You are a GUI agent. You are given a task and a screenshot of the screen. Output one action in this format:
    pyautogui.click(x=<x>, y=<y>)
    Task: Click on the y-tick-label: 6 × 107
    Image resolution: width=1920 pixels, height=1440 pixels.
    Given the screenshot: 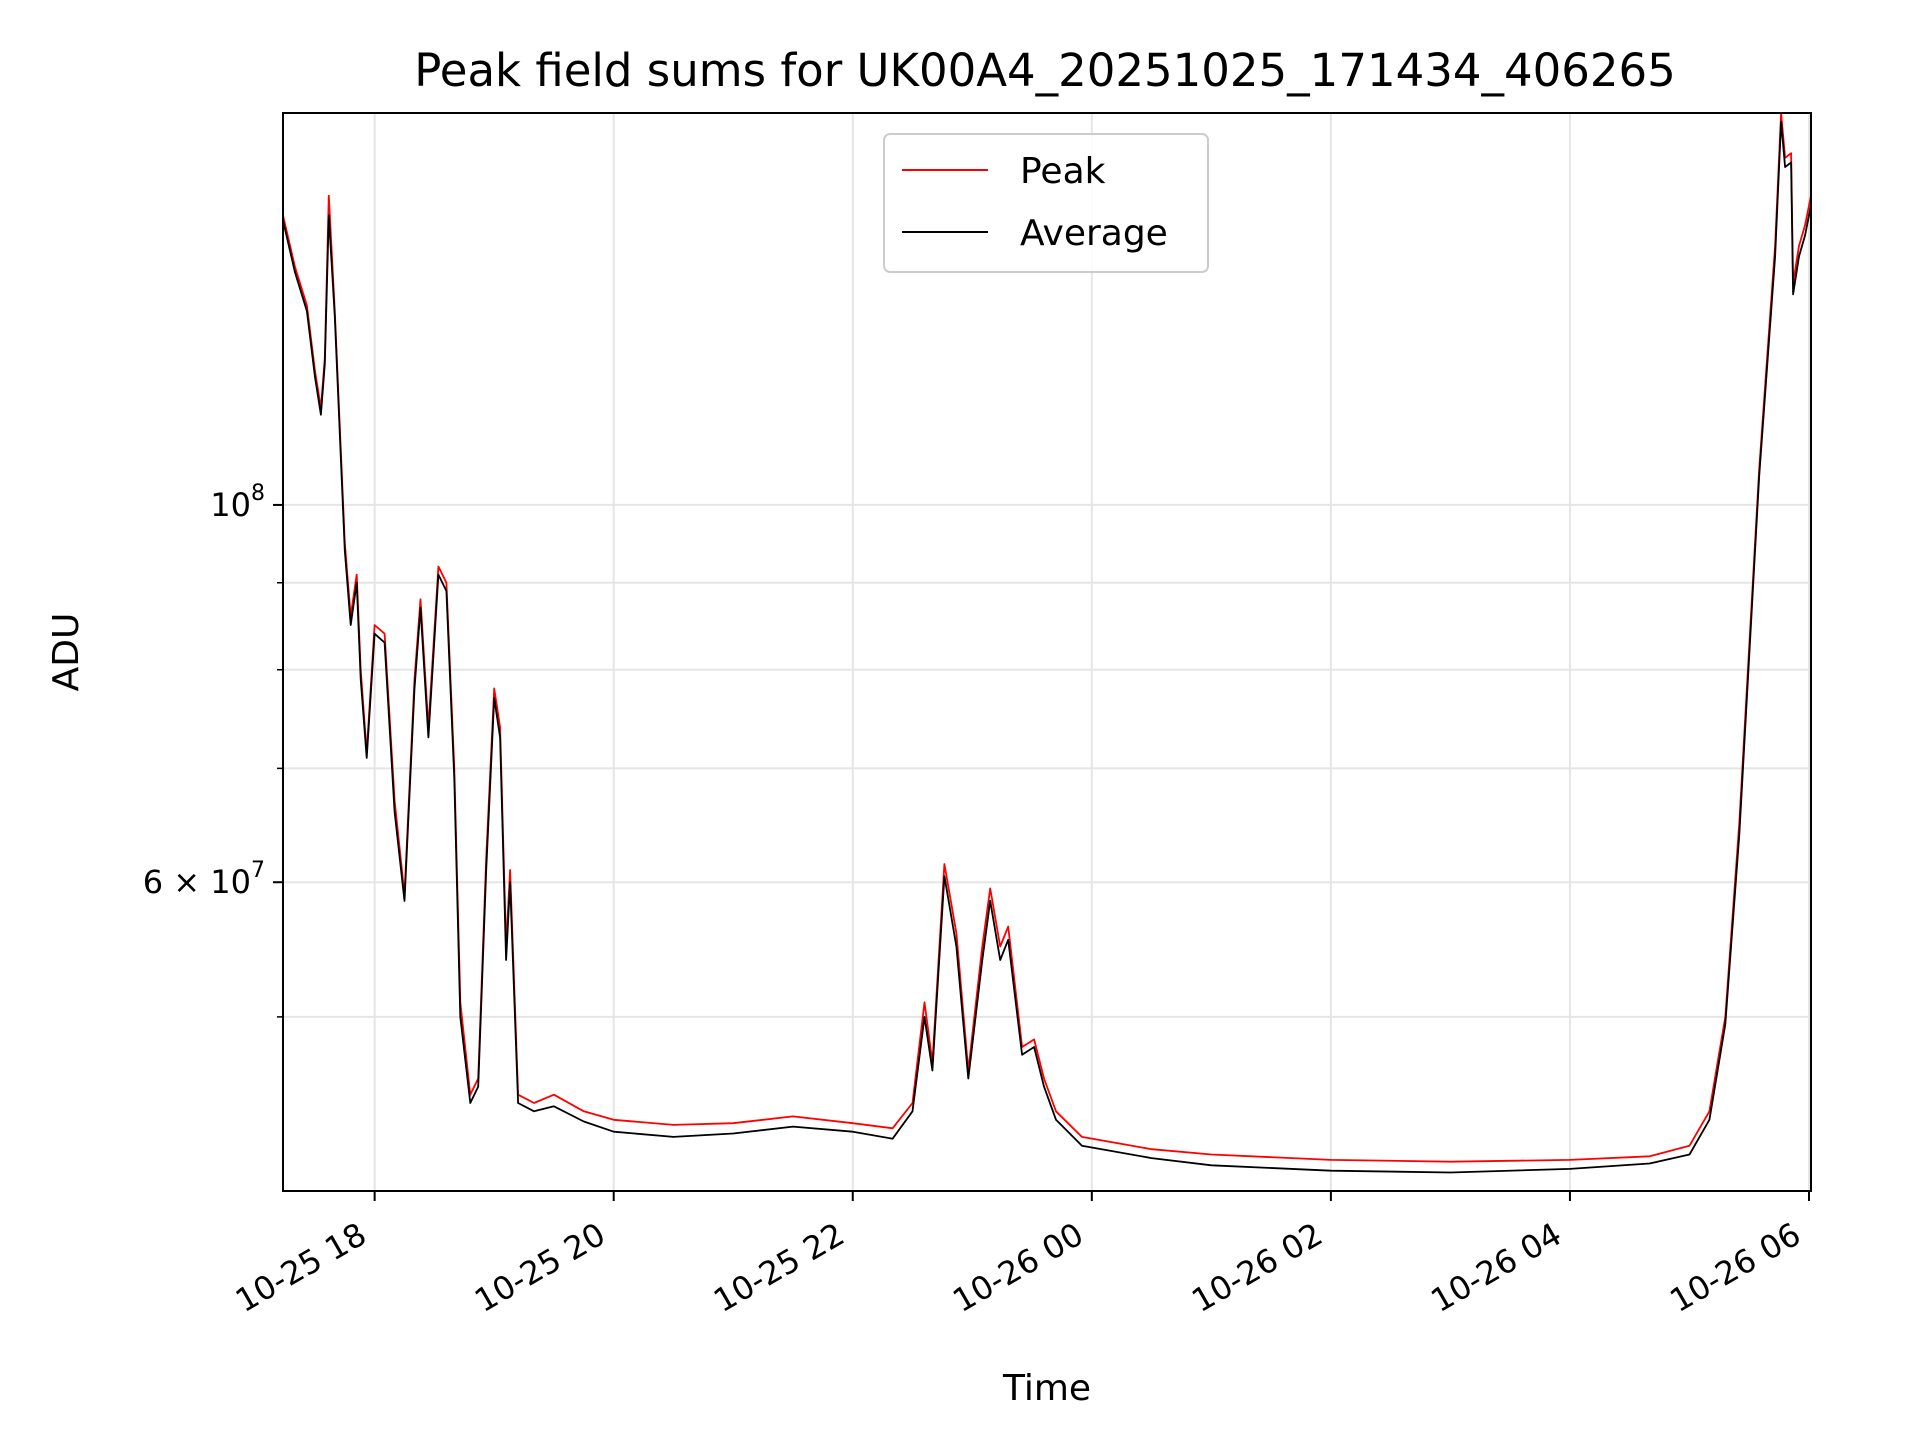 What is the action you would take?
    pyautogui.click(x=204, y=879)
    